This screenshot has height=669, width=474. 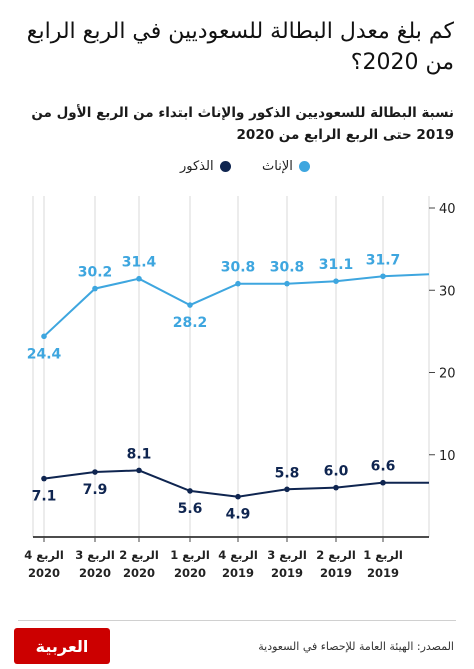 I want to click on data-label-female: 31.7, so click(x=383, y=260).